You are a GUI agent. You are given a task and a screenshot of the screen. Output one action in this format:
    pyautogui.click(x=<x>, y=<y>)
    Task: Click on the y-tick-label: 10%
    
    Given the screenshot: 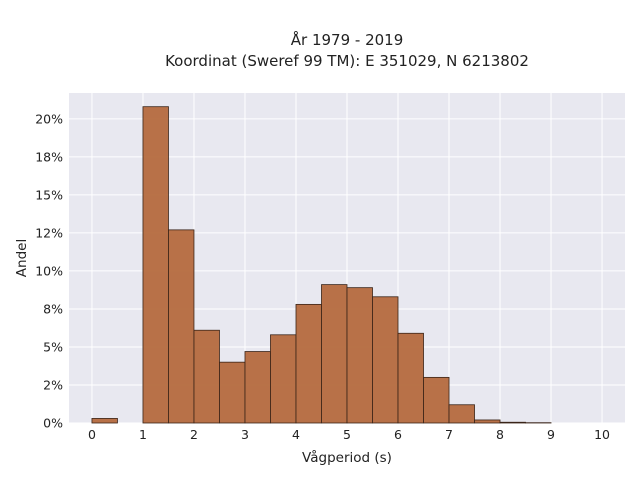 What is the action you would take?
    pyautogui.click(x=49, y=270)
    